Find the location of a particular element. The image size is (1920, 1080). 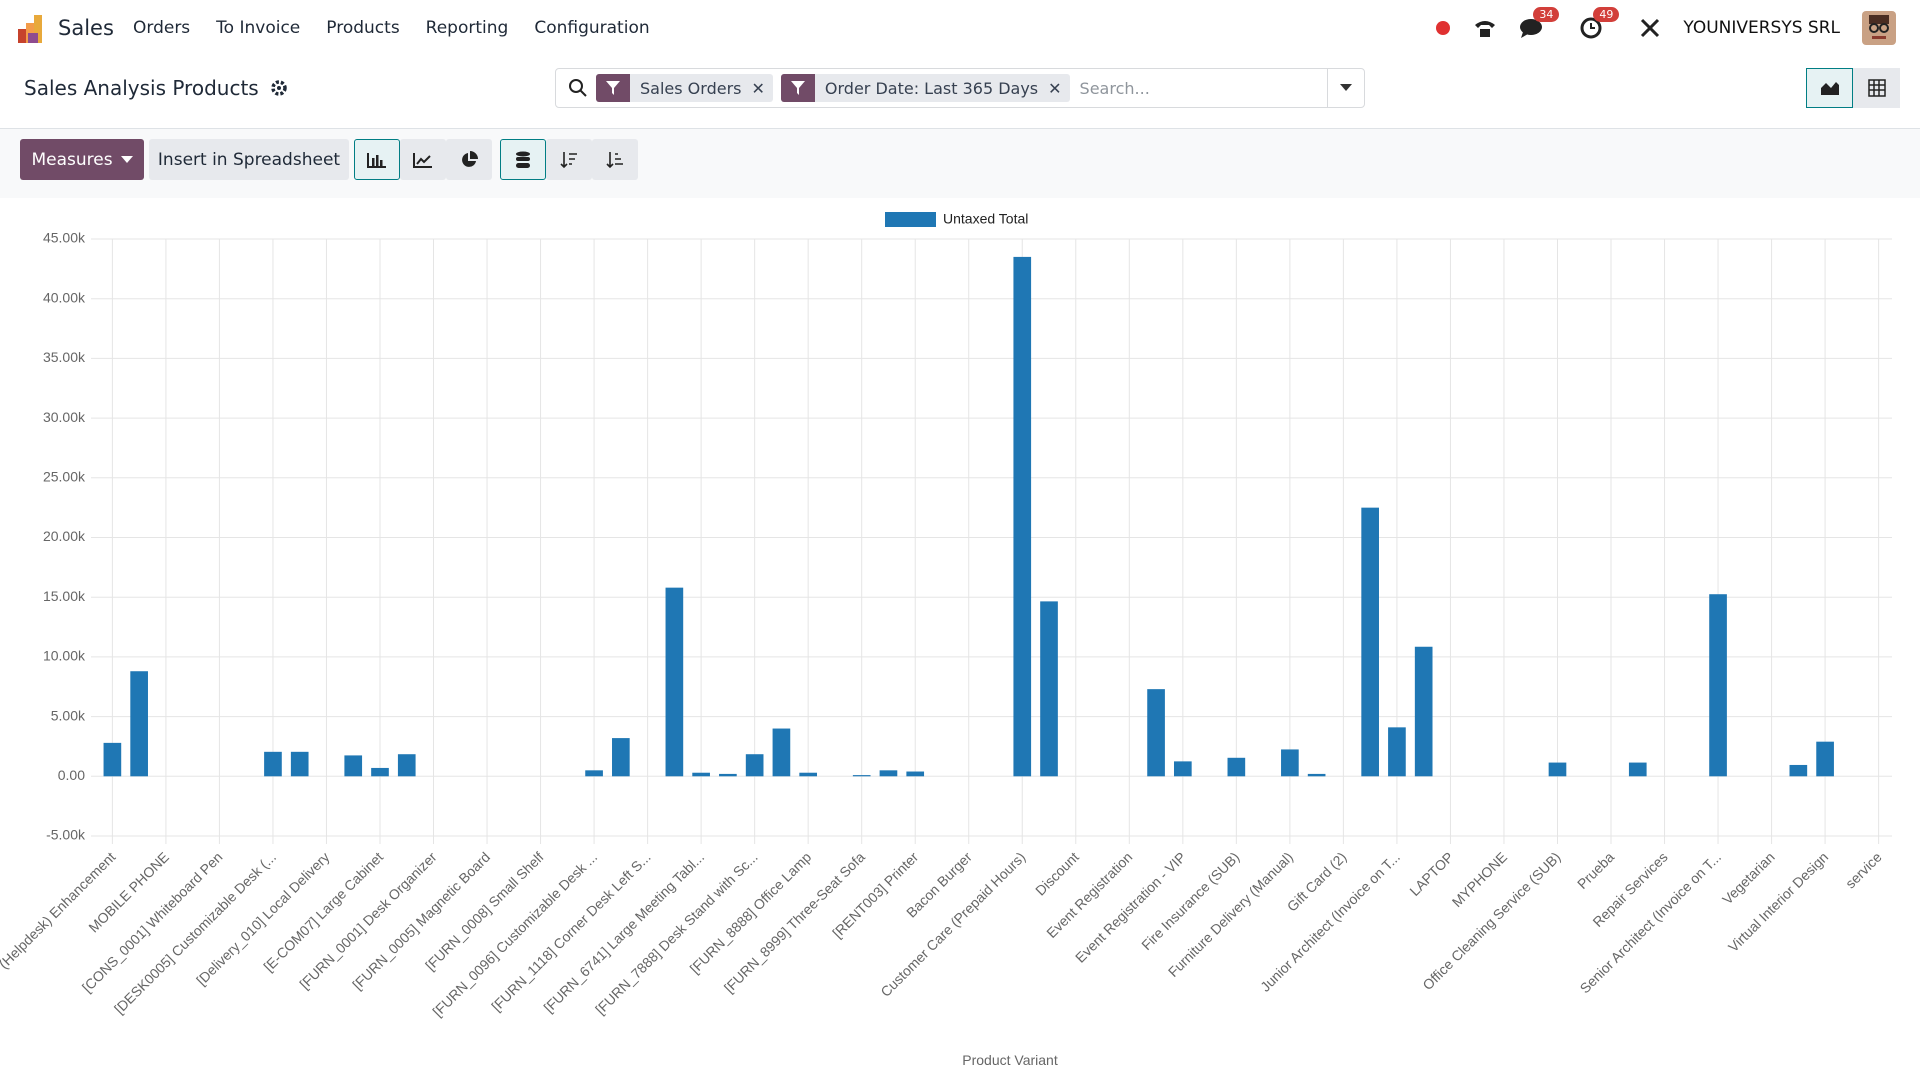

legend-swatch is located at coordinates (910, 219).